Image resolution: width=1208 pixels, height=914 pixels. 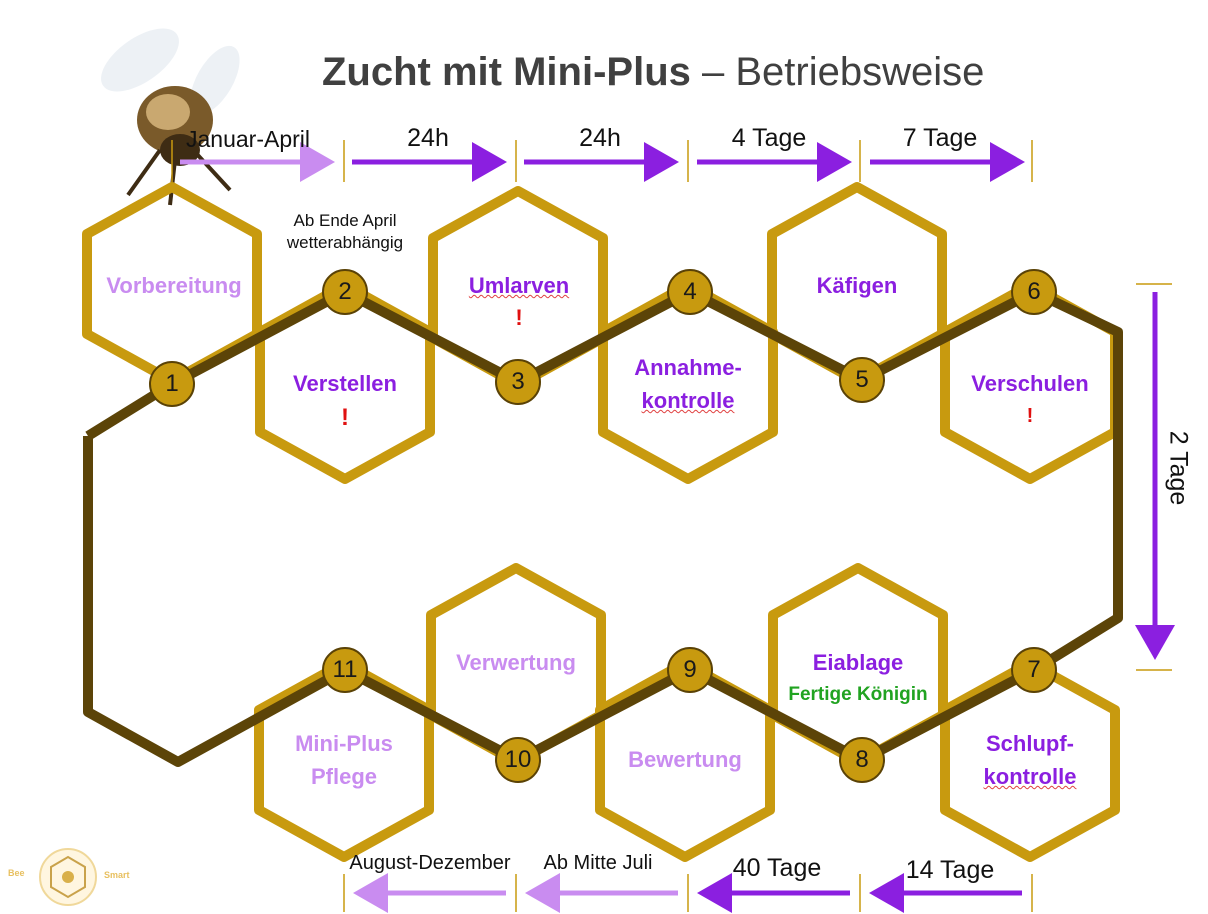 What do you see at coordinates (428, 138) in the screenshot?
I see `duration-24h-a: 24h` at bounding box center [428, 138].